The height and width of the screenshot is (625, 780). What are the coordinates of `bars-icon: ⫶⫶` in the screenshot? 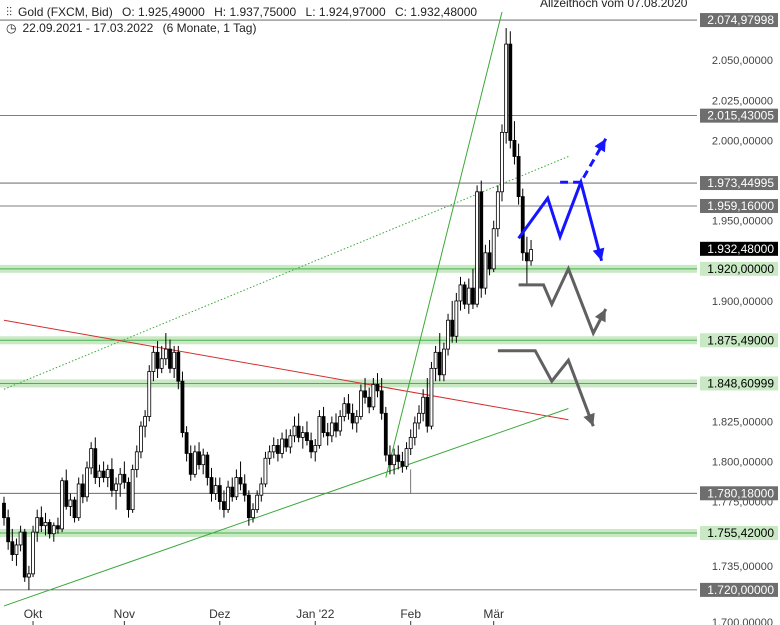 It's located at (9, 12).